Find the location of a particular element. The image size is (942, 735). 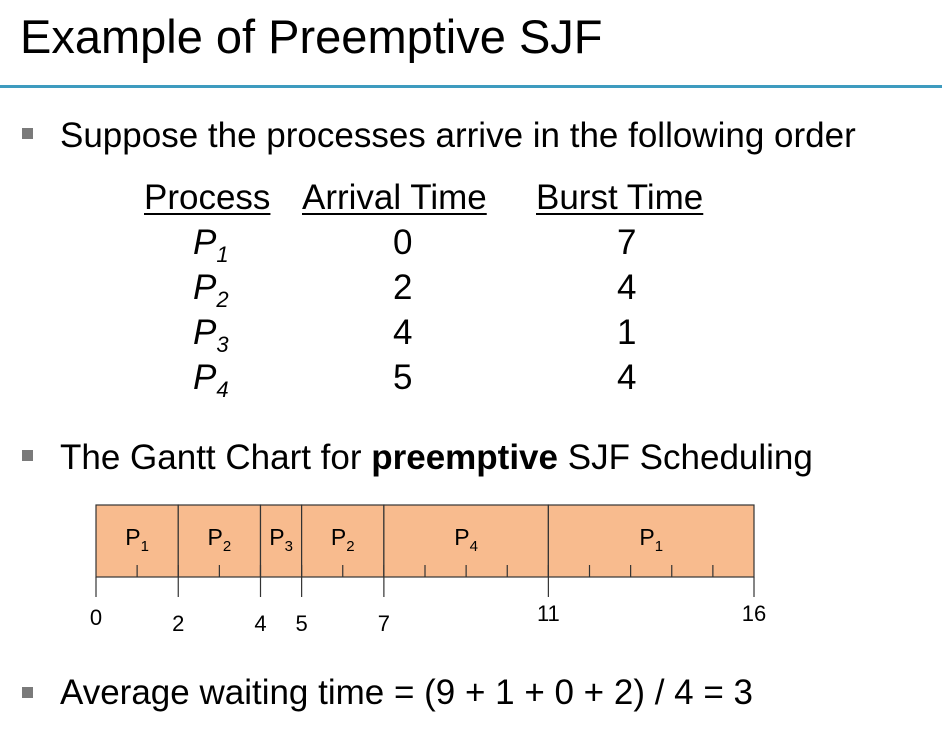

process-name: P3 is located at coordinates (211, 335).